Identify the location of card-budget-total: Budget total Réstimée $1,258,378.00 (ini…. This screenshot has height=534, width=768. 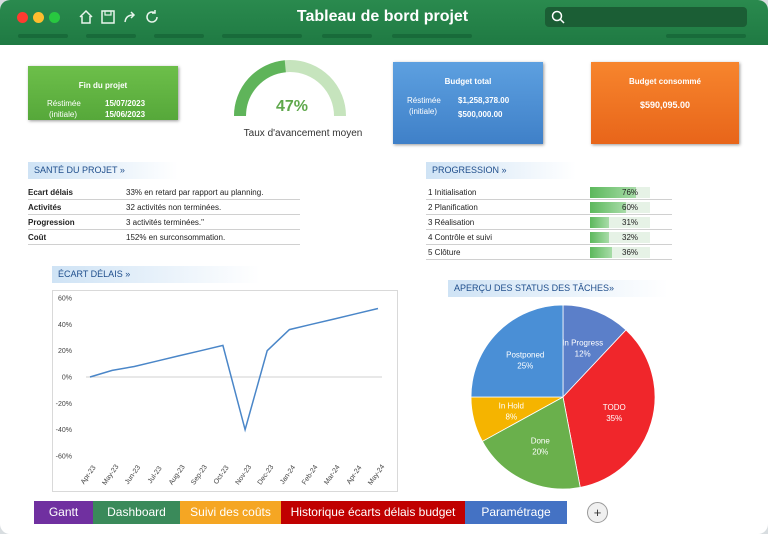
(468, 103).